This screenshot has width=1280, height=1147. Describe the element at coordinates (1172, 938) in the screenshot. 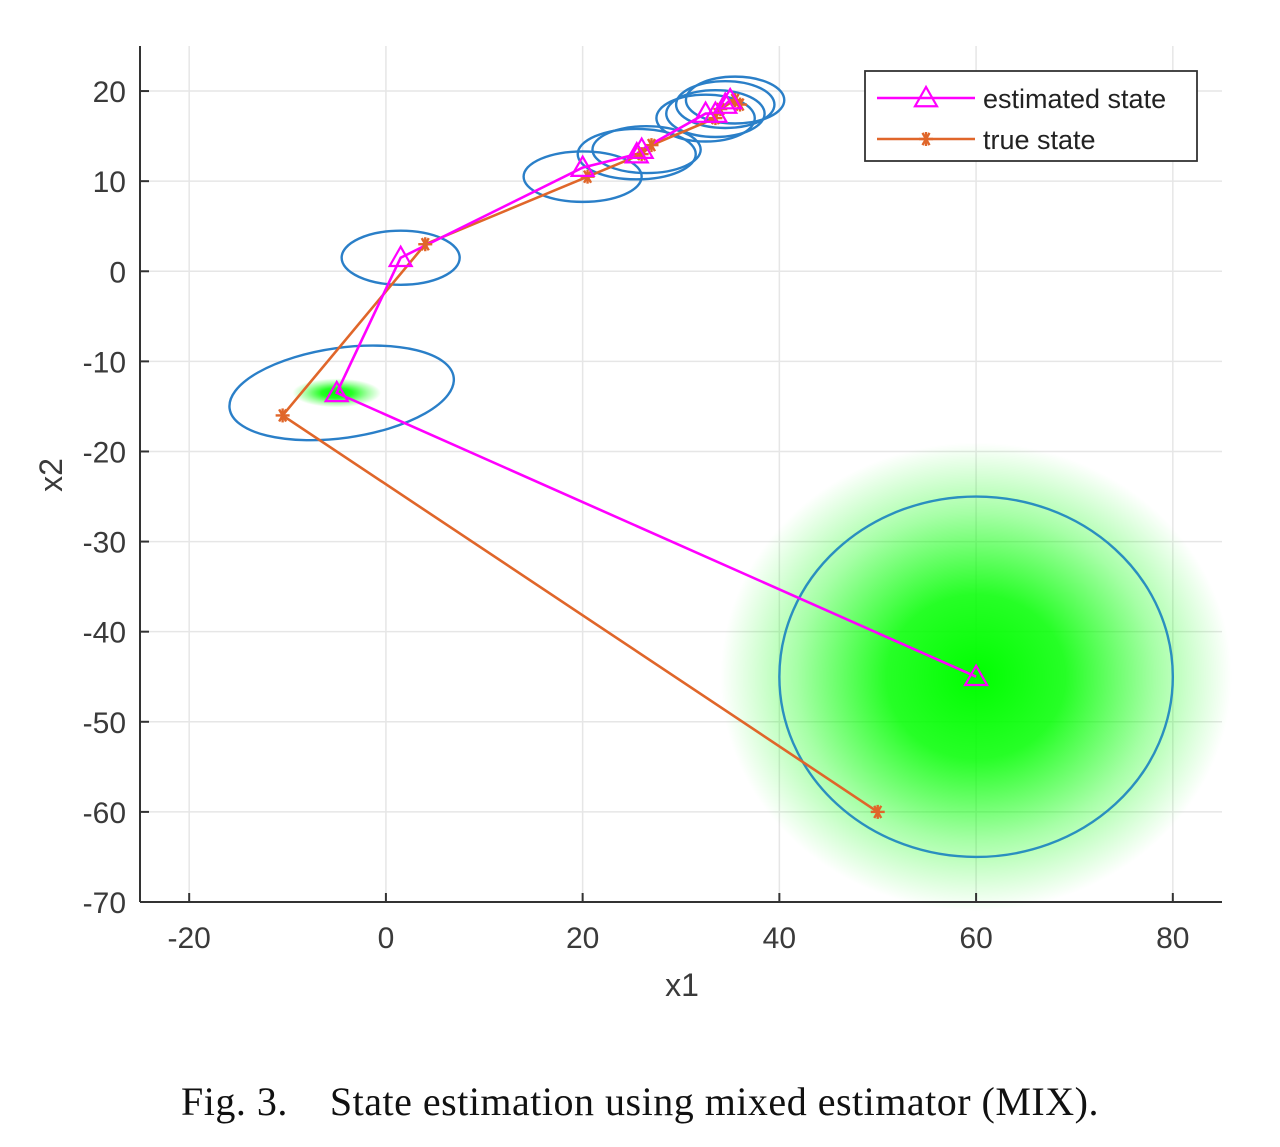

I see `x-tick-label: 80` at that location.